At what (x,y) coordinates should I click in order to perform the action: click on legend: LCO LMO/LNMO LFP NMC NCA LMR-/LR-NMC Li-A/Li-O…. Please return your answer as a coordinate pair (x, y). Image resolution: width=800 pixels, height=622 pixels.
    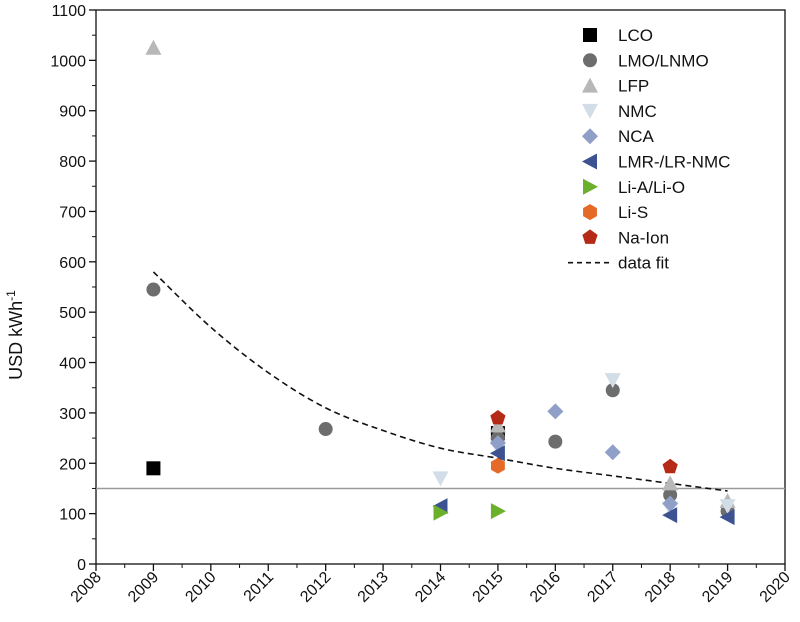
    Looking at the image, I should click on (649, 149).